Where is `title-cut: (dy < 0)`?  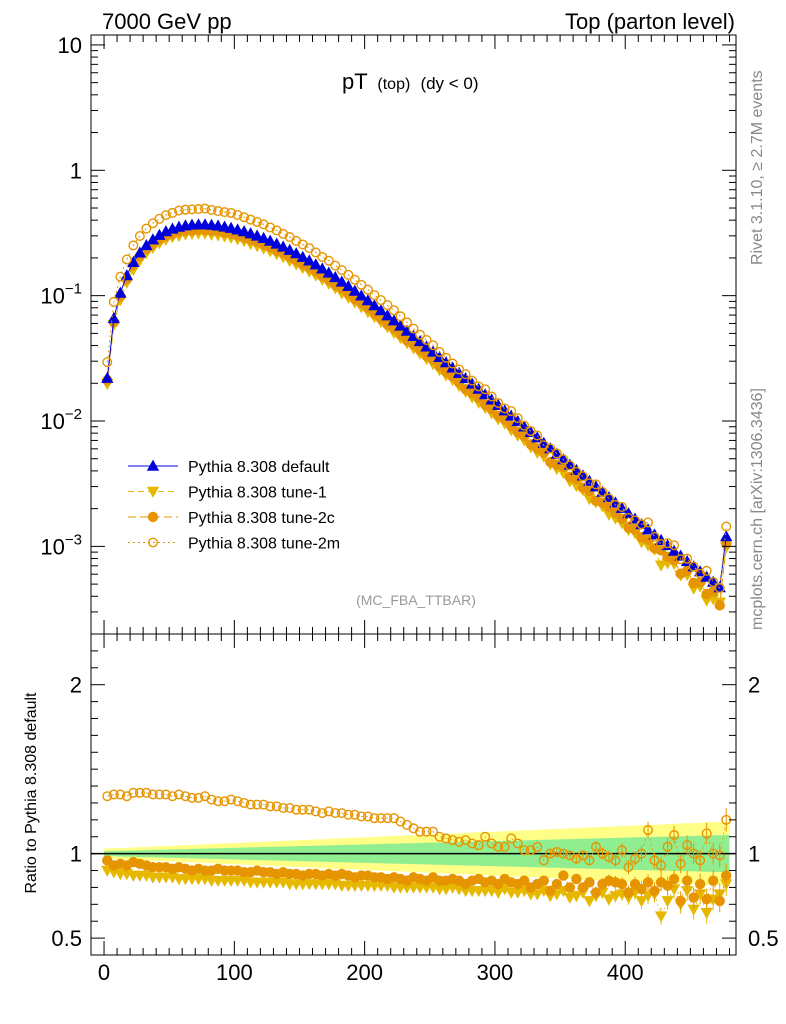
title-cut: (dy < 0) is located at coordinates (449, 83).